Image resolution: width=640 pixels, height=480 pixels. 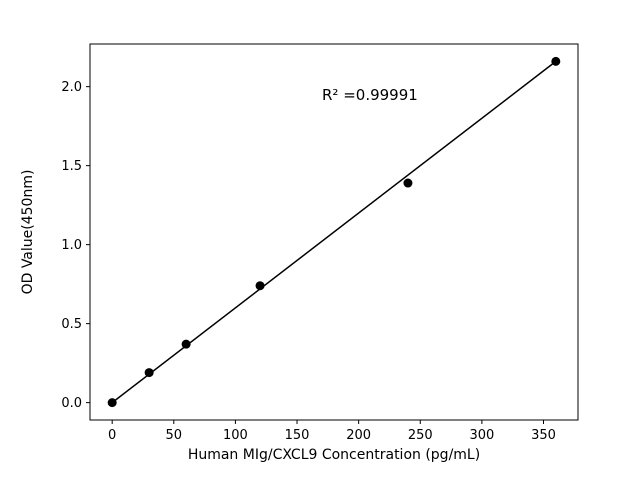 I want to click on y-tick-label: 2.0, so click(x=71, y=87).